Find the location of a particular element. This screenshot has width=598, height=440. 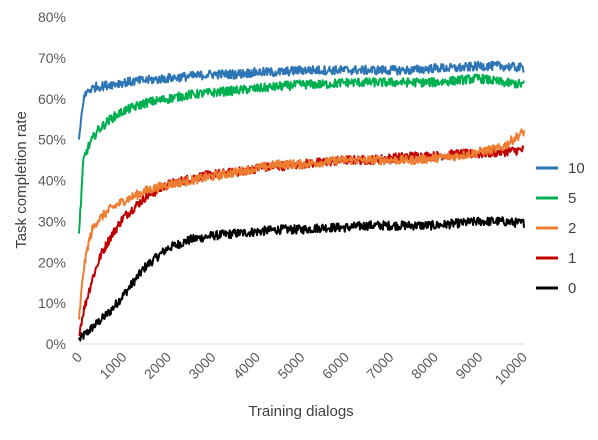

x-tick-label: 5000 is located at coordinates (290, 365).